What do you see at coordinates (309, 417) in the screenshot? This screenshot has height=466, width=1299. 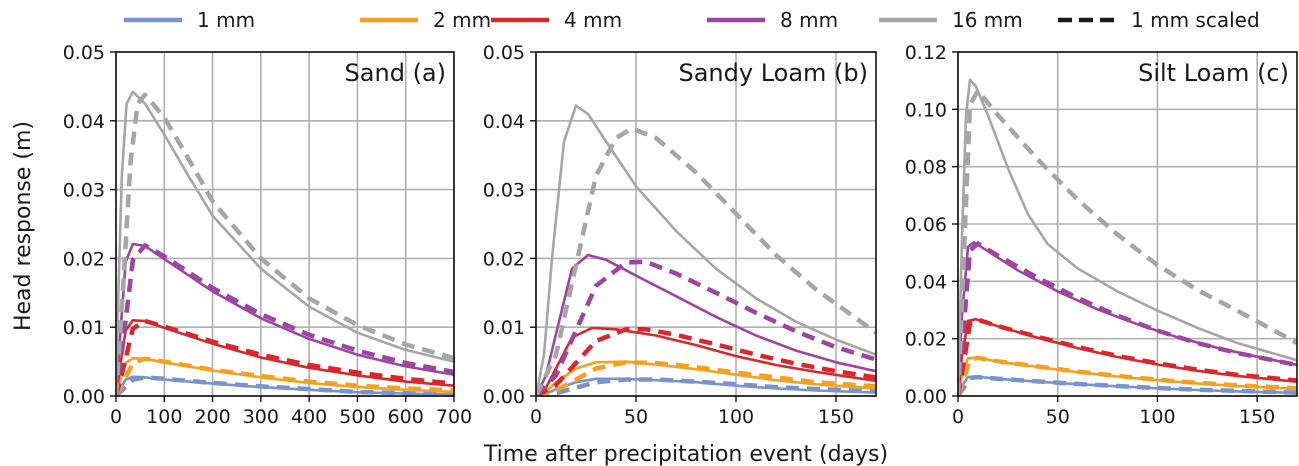 I see `x-tick-label: 400` at bounding box center [309, 417].